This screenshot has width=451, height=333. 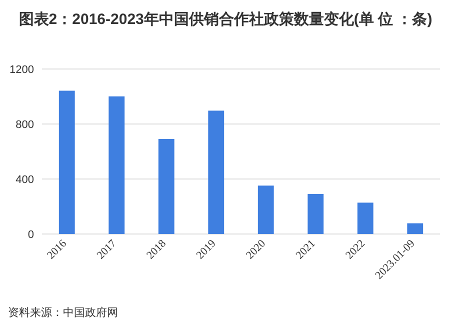 I want to click on y-tick-label: 1200, so click(x=22, y=70).